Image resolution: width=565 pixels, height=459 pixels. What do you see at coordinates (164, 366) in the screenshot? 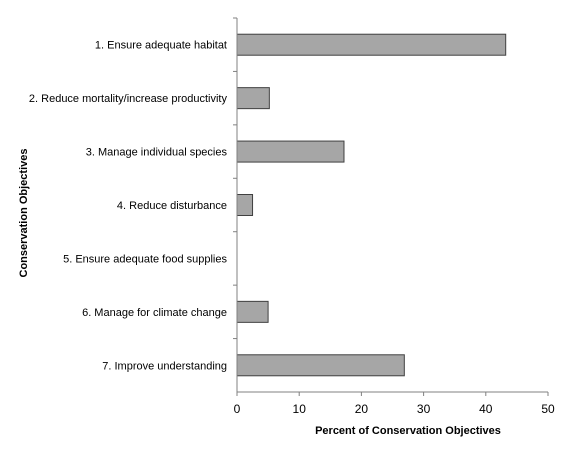
I see `category-label-7: 7. Improve understanding` at bounding box center [164, 366].